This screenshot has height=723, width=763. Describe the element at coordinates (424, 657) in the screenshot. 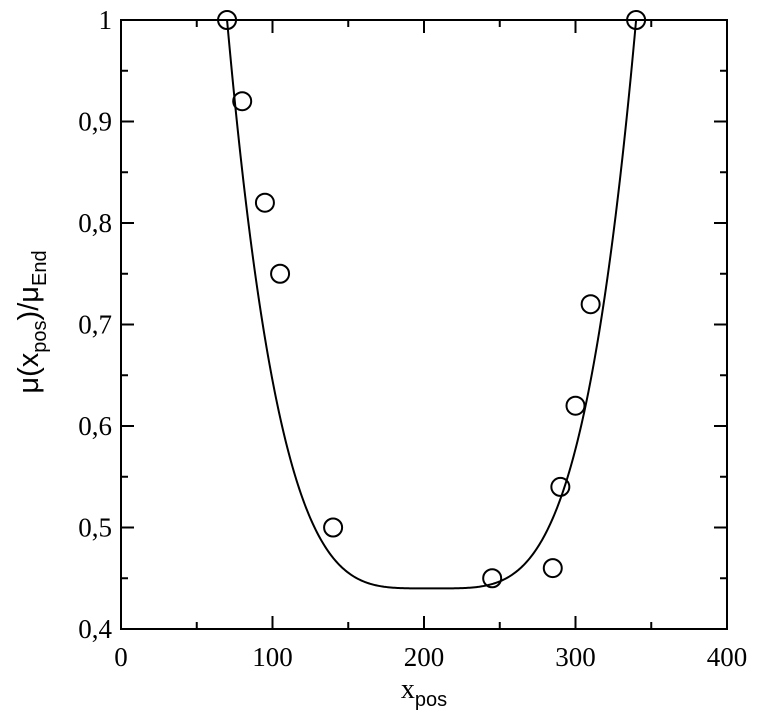

I see `x-tick-label: 200` at that location.